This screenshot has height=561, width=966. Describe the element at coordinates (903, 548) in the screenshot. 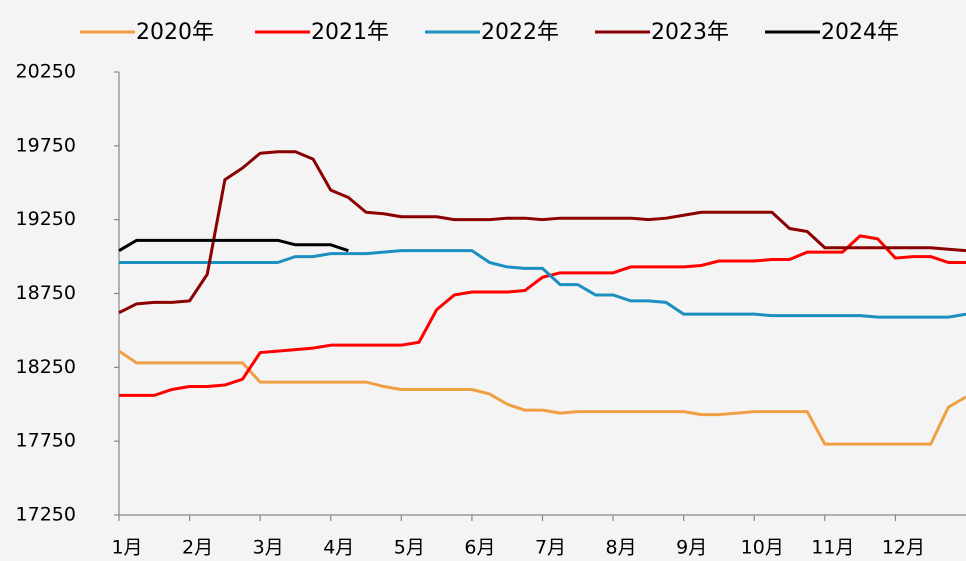

I see `x-tick-label: 12月` at that location.